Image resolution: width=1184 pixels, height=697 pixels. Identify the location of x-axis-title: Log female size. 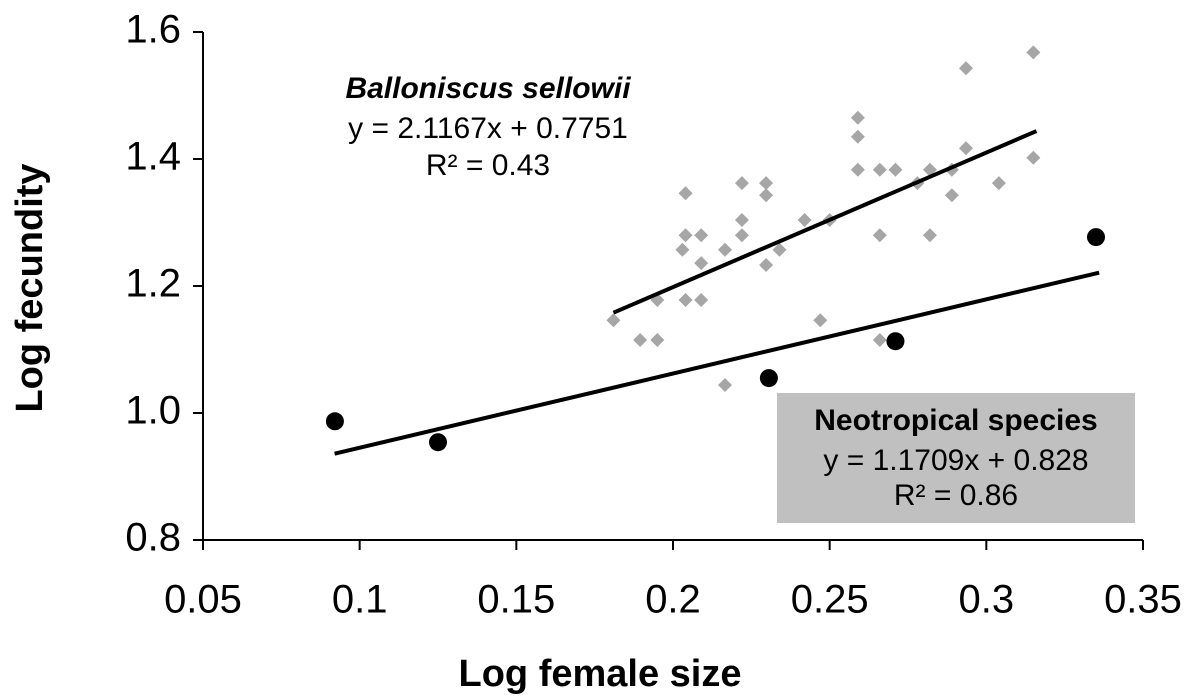
(600, 674).